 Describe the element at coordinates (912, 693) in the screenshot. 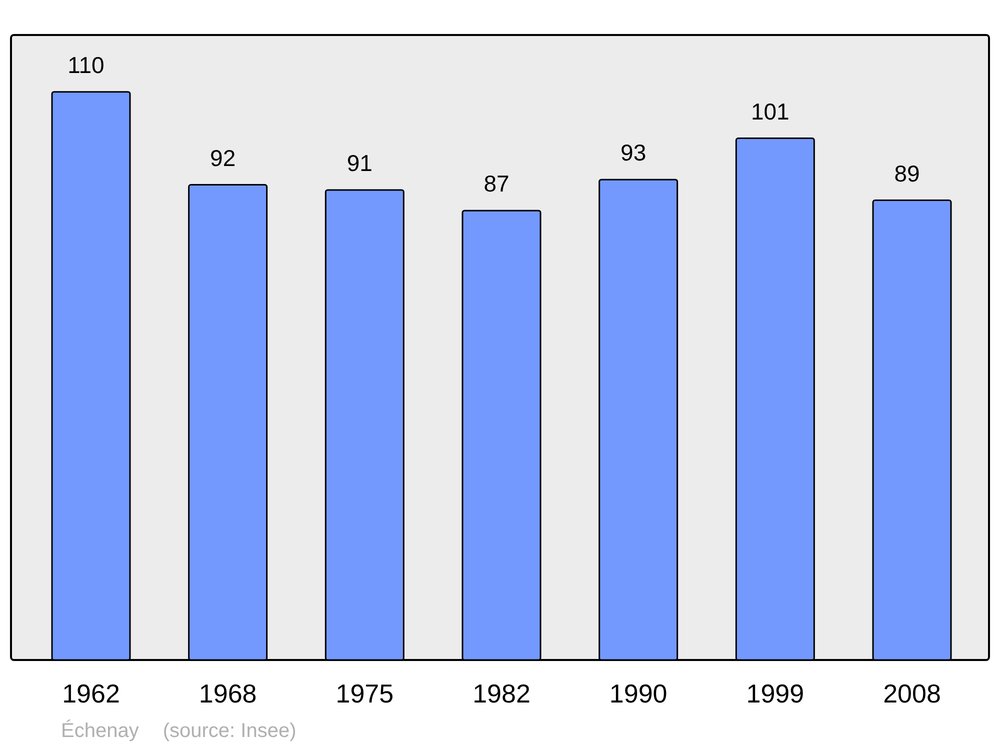

I see `x-tick-label: 2008` at that location.